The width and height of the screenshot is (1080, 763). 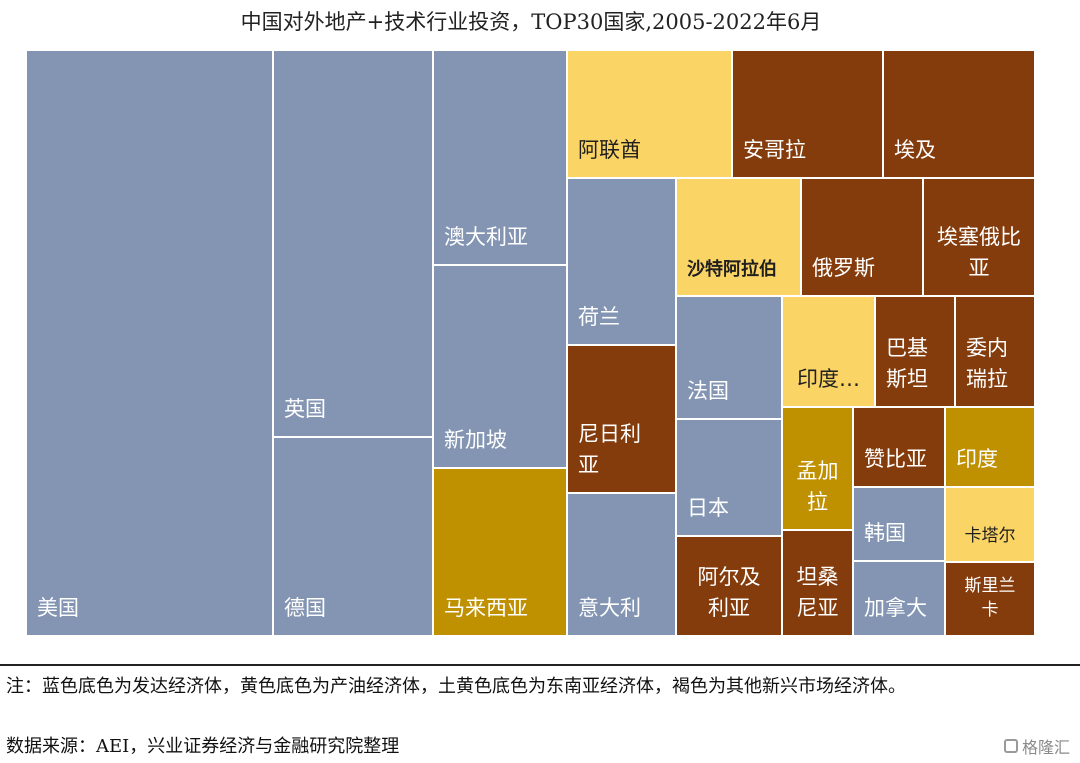 What do you see at coordinates (353, 243) in the screenshot?
I see `treemap-tile: 英国` at bounding box center [353, 243].